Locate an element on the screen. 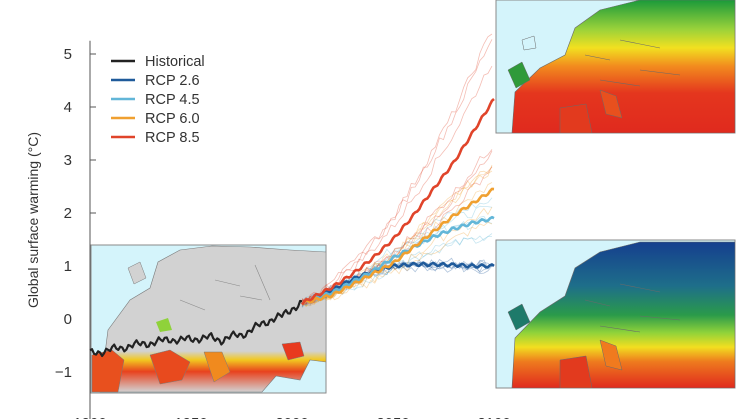 Image resolution: width=746 pixels, height=419 pixels. legend-entry: RCP 4.5 is located at coordinates (172, 100).